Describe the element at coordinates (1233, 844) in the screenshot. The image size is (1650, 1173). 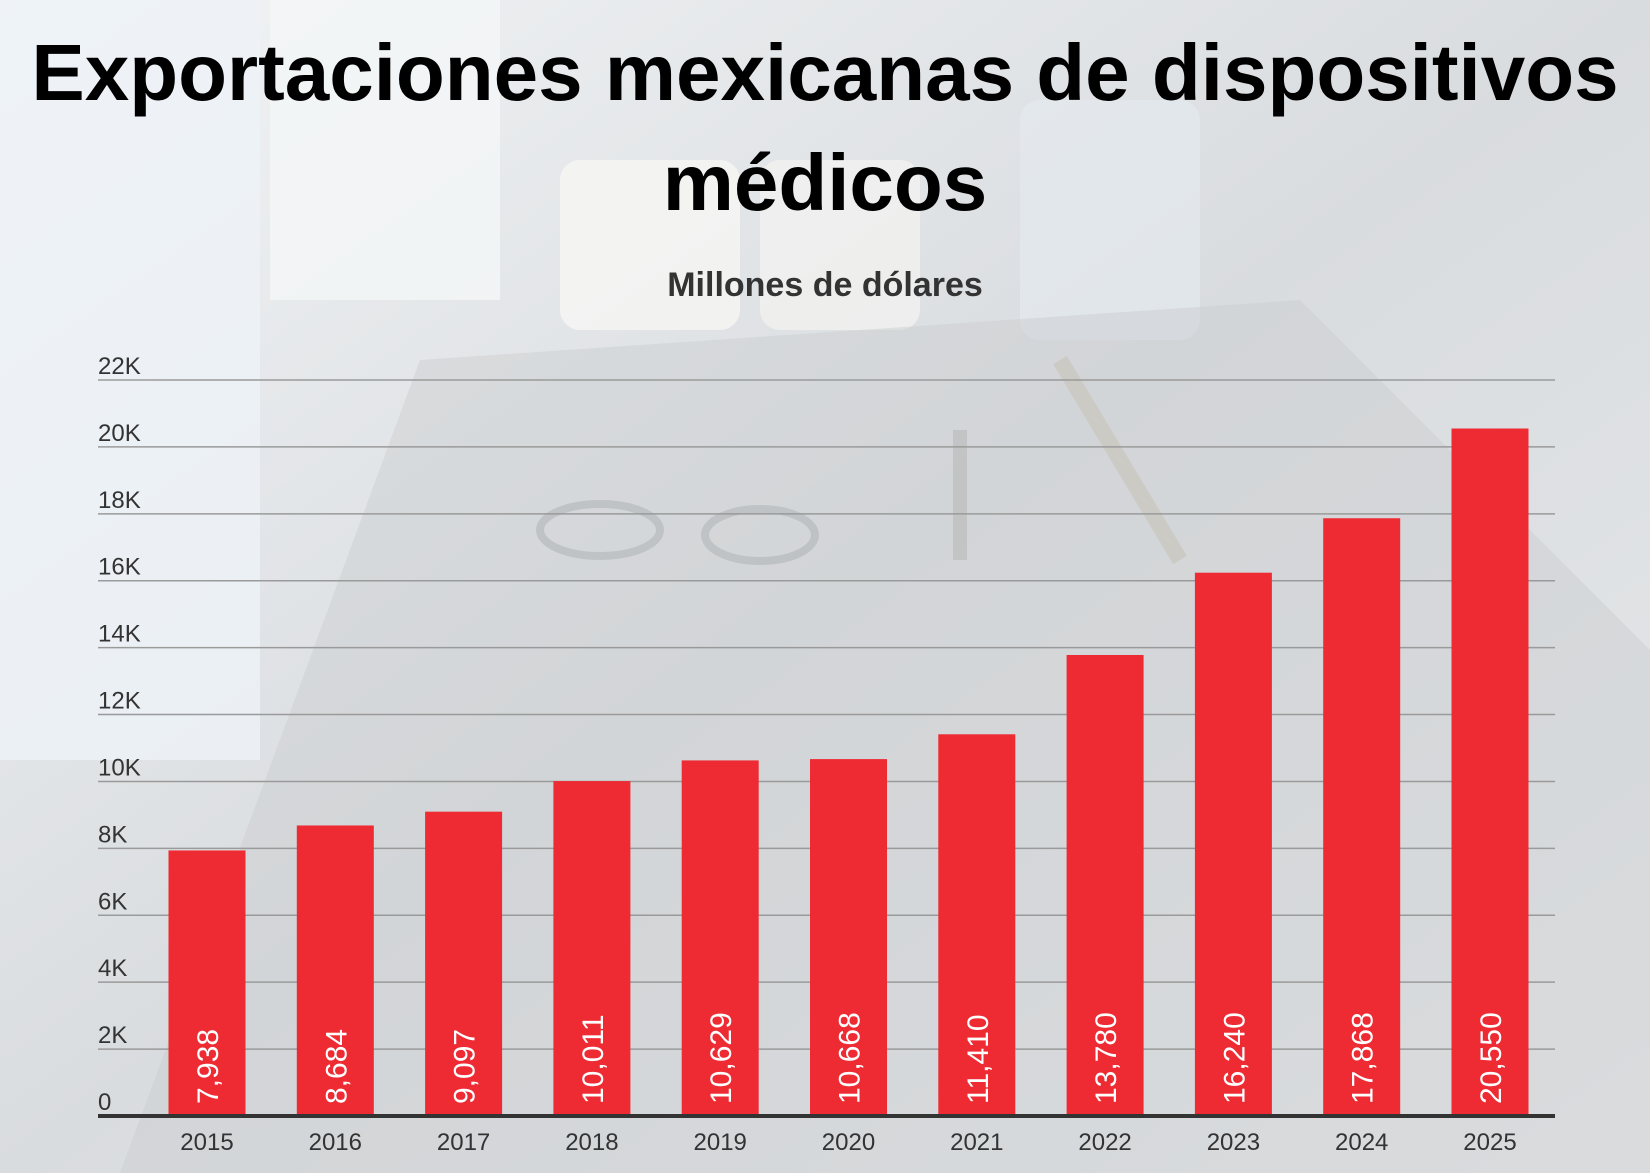
I see `bar-2023` at that location.